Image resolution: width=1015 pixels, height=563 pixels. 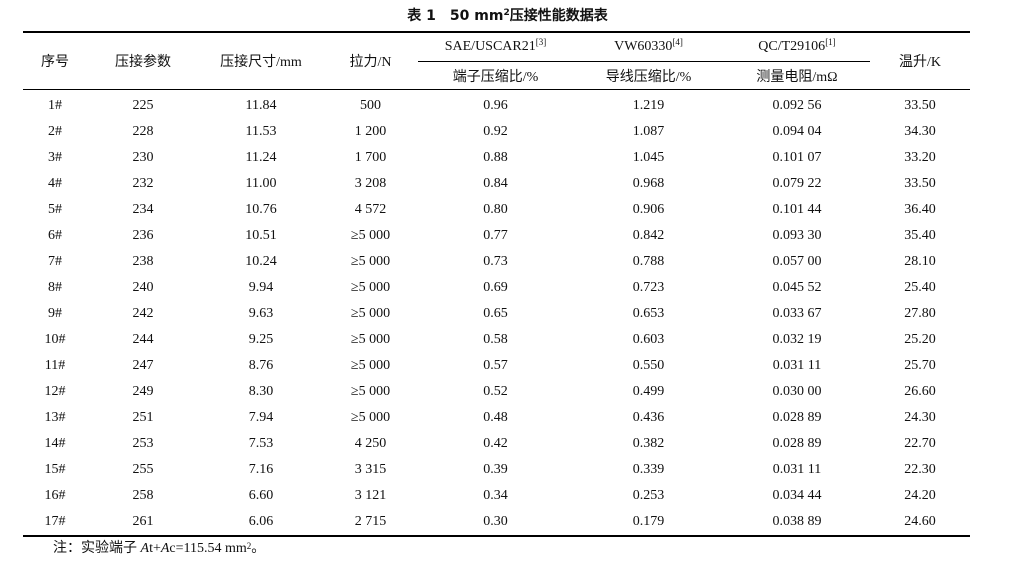 What do you see at coordinates (495, 339) in the screenshot?
I see `cell-sae: 0.58` at bounding box center [495, 339].